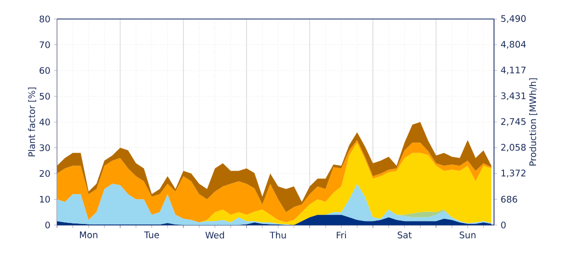 The height and width of the screenshot is (263, 570). What do you see at coordinates (513, 96) in the screenshot?
I see `y2-tick-label: 3,431` at bounding box center [513, 96].